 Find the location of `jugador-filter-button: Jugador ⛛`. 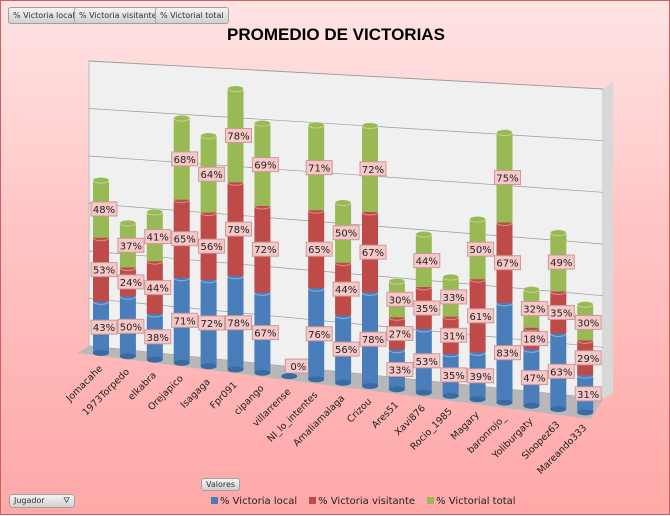

jugador-filter-button: Jugador ⛛ is located at coordinates (42, 501).